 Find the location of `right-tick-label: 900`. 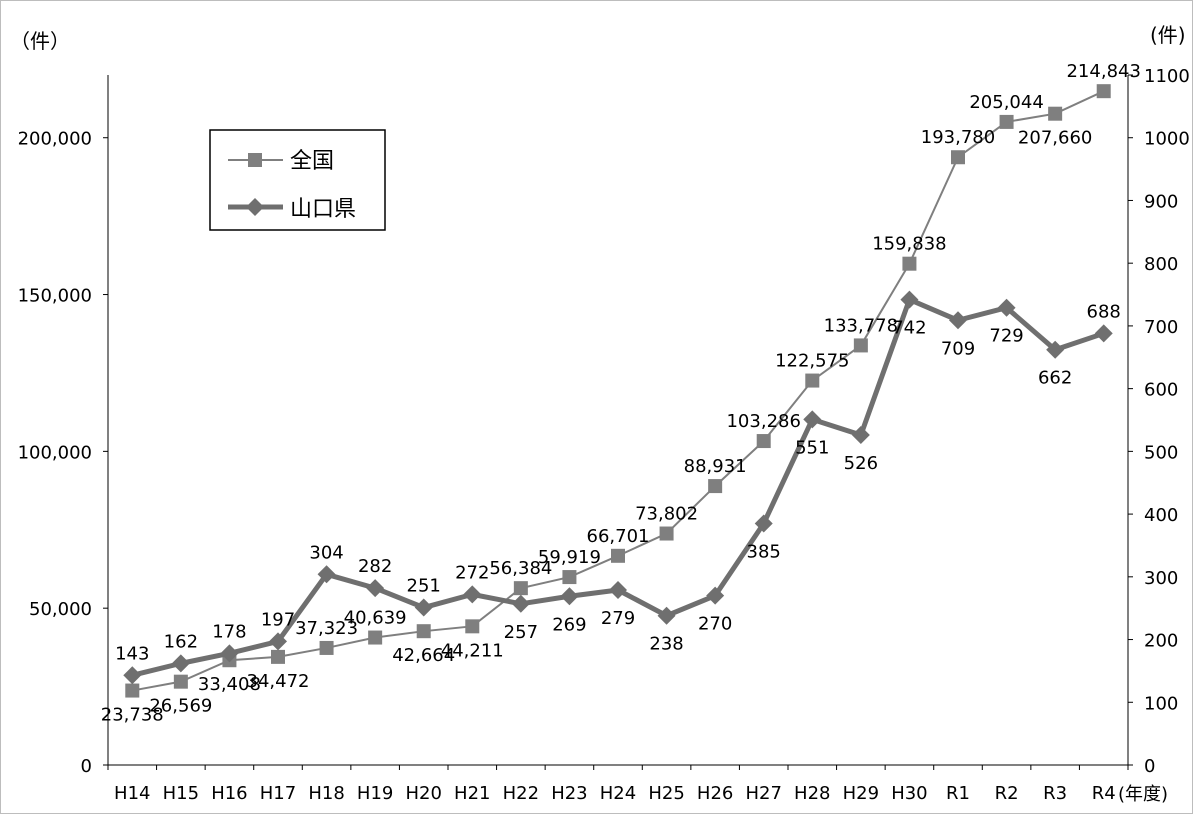

right-tick-label: 900 is located at coordinates (1161, 201).